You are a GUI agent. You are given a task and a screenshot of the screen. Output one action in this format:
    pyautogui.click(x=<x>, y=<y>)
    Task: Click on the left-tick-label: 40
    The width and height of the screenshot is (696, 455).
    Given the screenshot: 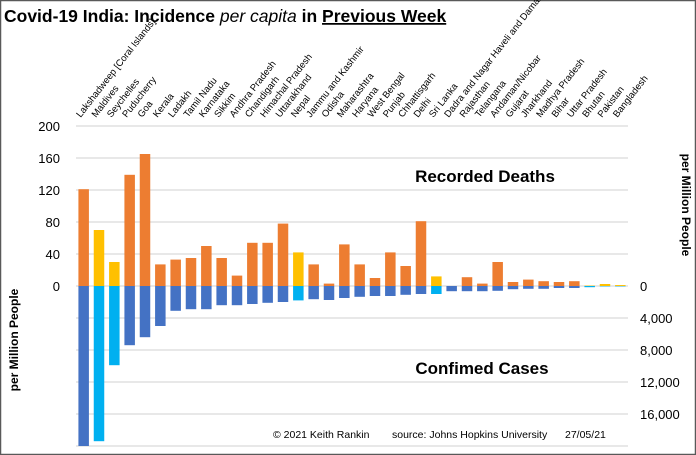 What is the action you would take?
    pyautogui.click(x=53, y=254)
    